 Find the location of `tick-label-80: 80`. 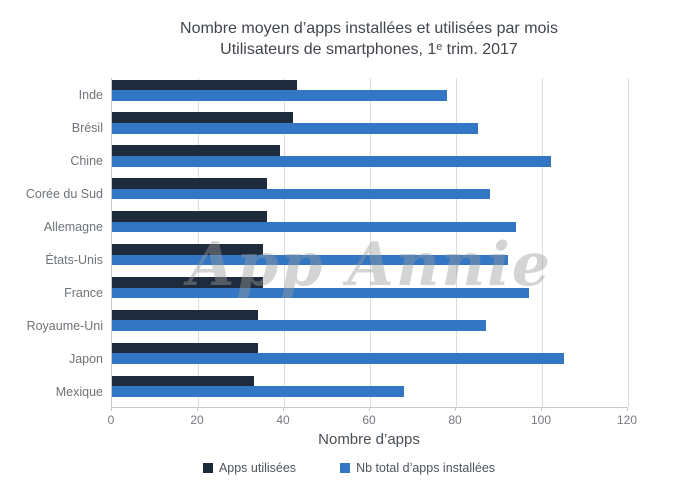

tick-label-80: 80 is located at coordinates (455, 420).